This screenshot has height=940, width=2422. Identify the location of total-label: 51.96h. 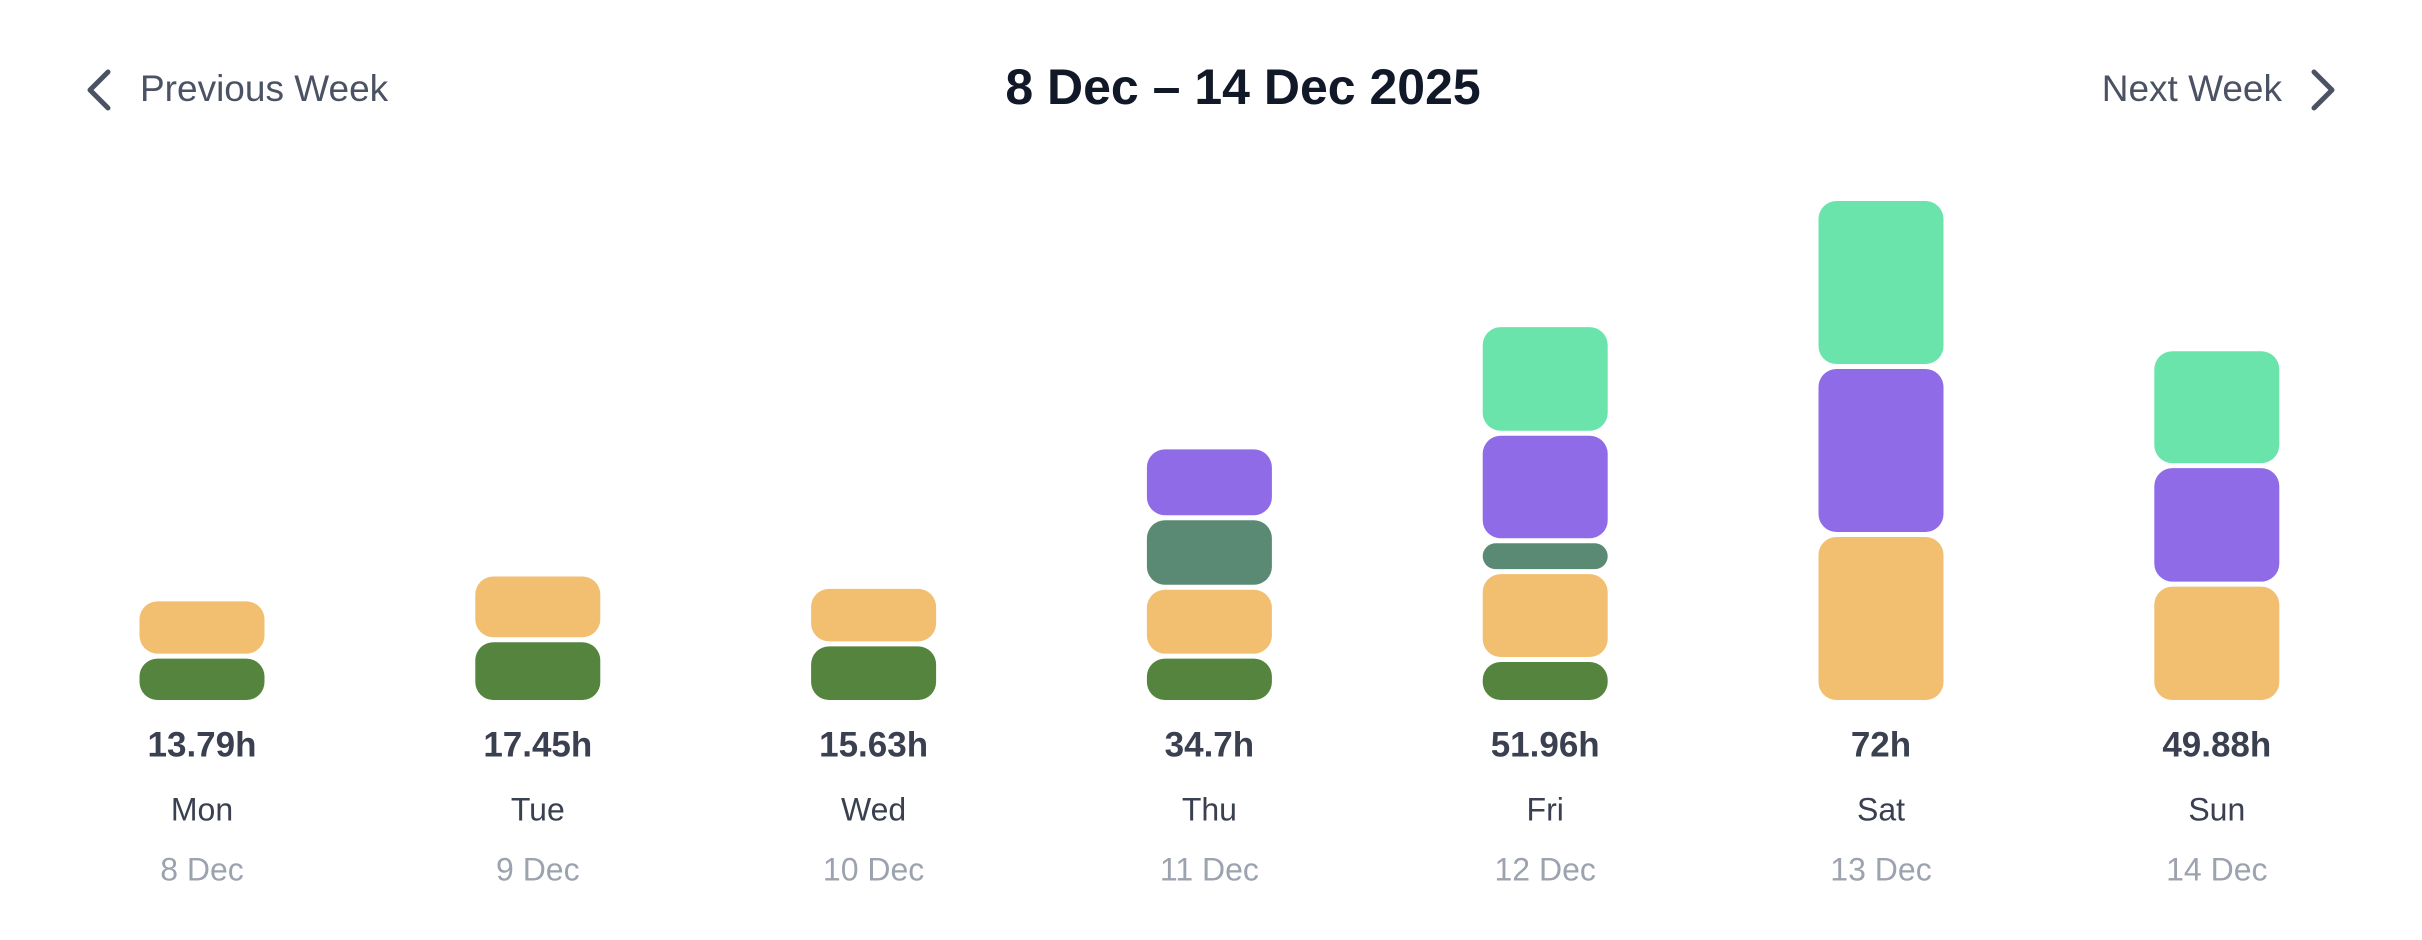
(1545, 744).